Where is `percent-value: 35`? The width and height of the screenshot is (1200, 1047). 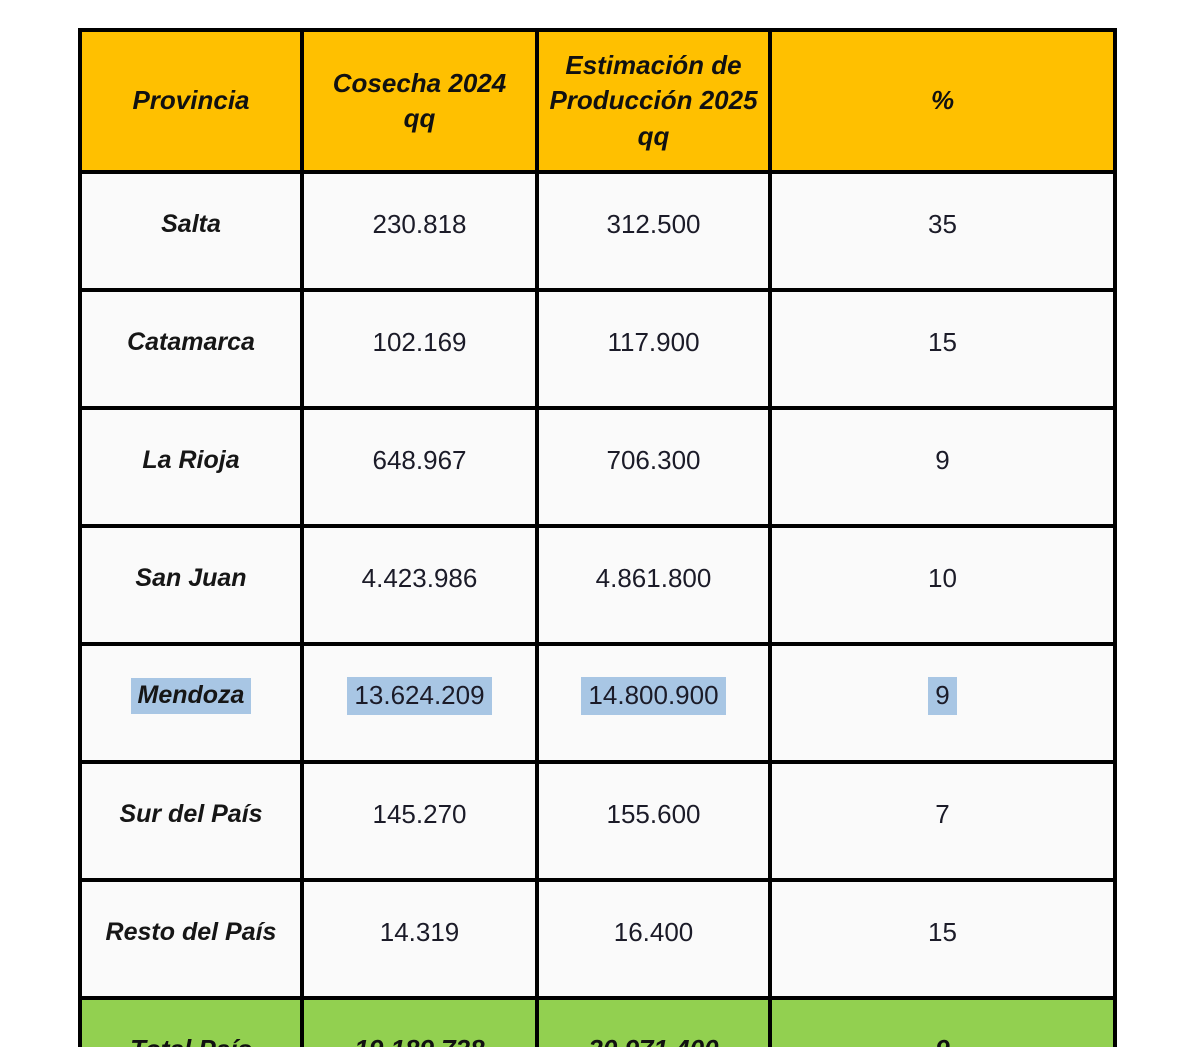 percent-value: 35 is located at coordinates (942, 231).